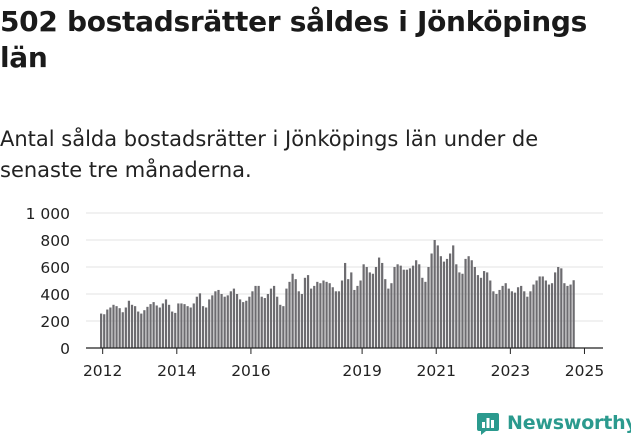  What do you see at coordinates (584, 371) in the screenshot?
I see `x-tick-label: 2025` at bounding box center [584, 371].